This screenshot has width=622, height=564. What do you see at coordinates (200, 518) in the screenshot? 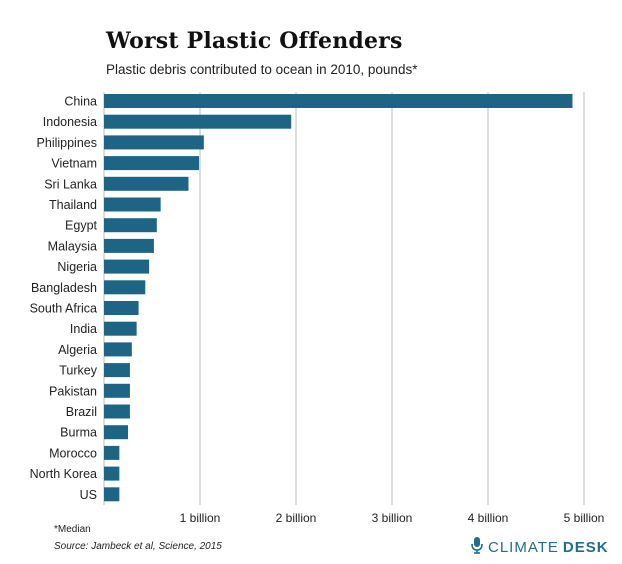
I see `x-tick-label: 1 billion` at bounding box center [200, 518].